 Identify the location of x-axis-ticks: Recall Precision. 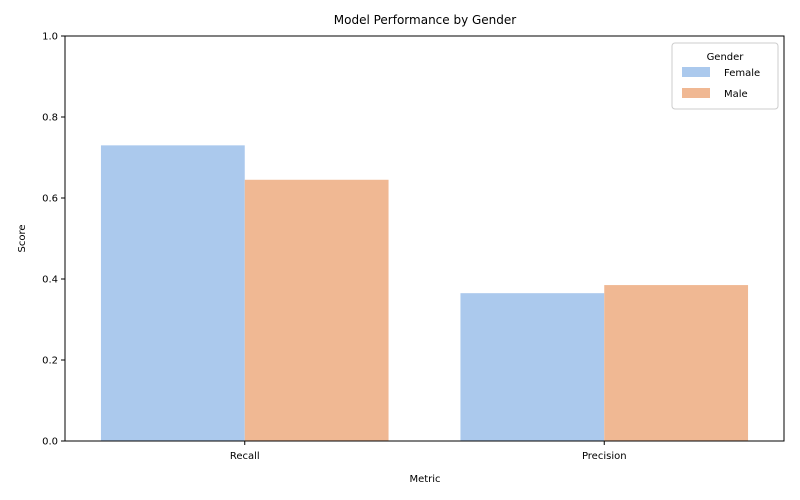
(428, 451).